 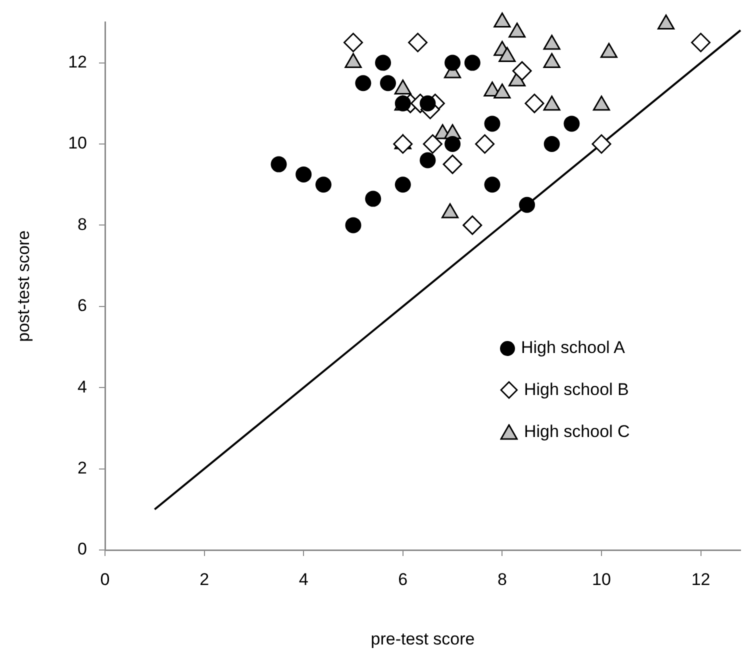 What do you see at coordinates (105, 579) in the screenshot?
I see `x-tick-label: 0` at bounding box center [105, 579].